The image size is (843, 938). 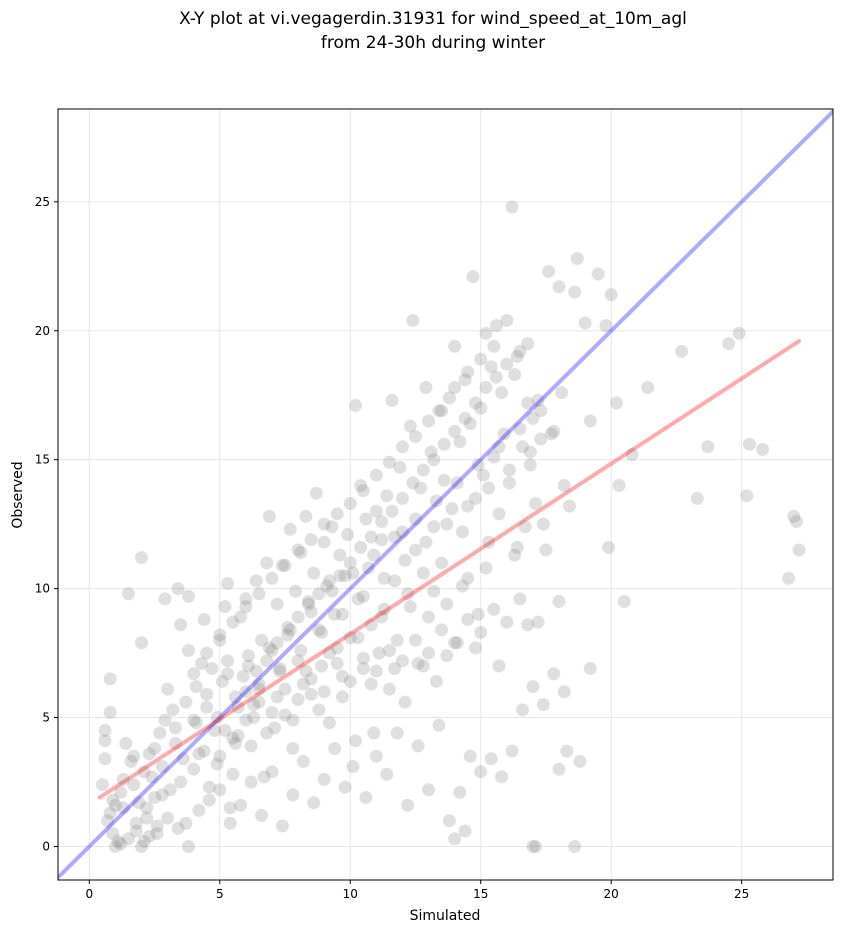 What do you see at coordinates (220, 894) in the screenshot?
I see `x-tick-label: 5` at bounding box center [220, 894].